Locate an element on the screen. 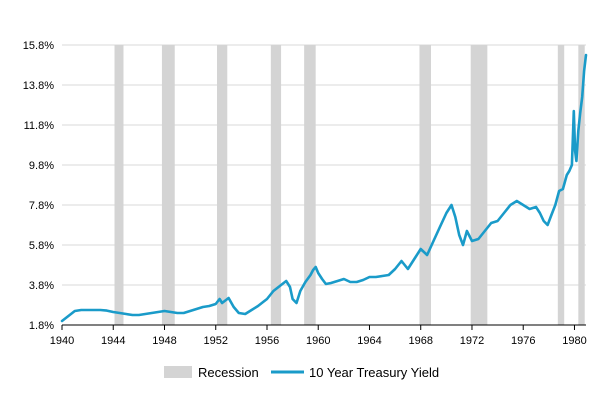 The height and width of the screenshot is (400, 610). x-tick-label: 1952 is located at coordinates (215, 341).